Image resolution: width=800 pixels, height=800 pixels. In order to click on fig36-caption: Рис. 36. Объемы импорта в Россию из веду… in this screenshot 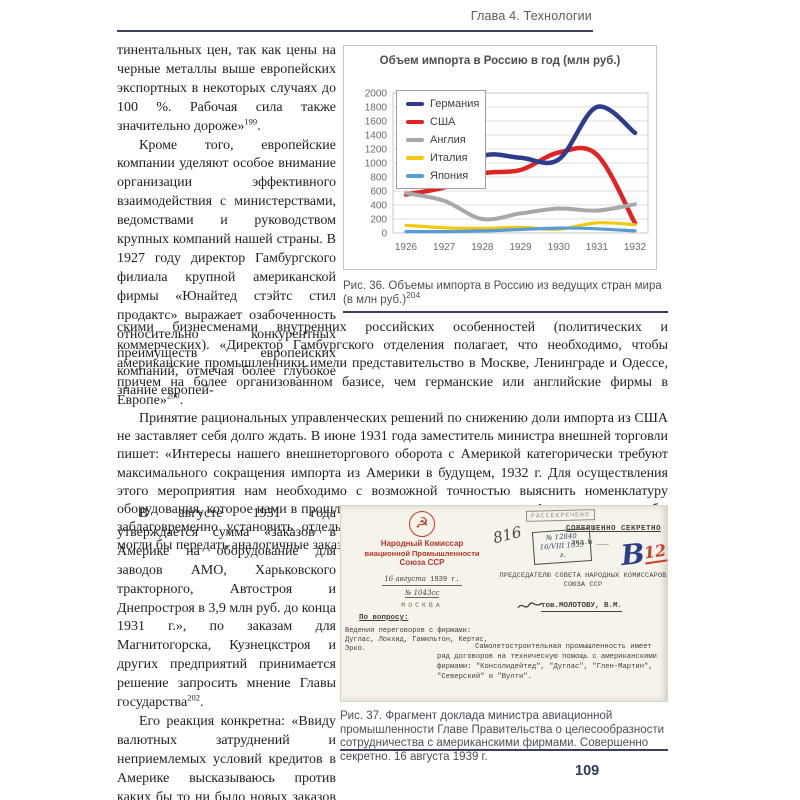, I will do `click(502, 293)`.